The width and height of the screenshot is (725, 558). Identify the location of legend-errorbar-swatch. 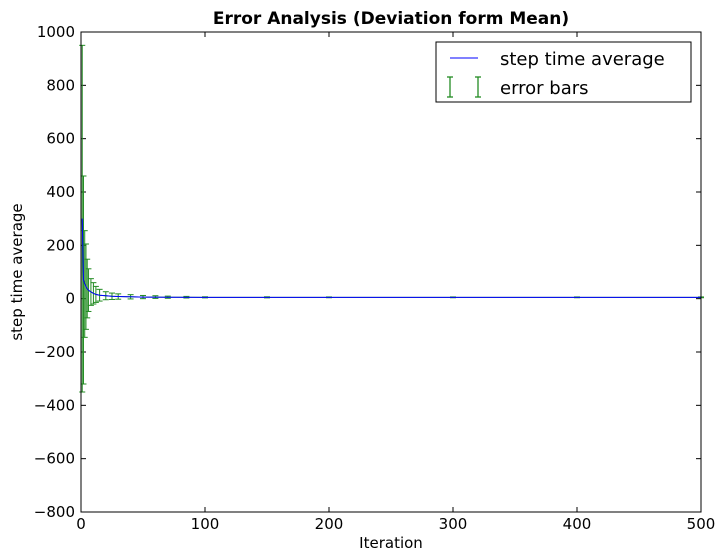
(464, 87).